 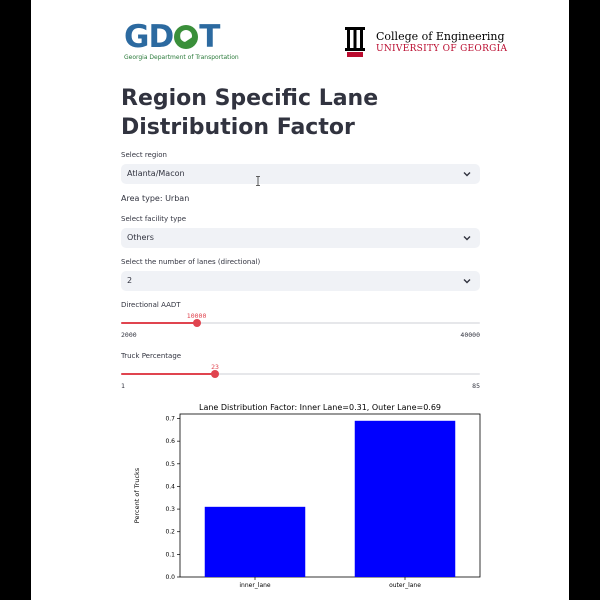 I want to click on truck-slider-track, so click(x=300, y=374).